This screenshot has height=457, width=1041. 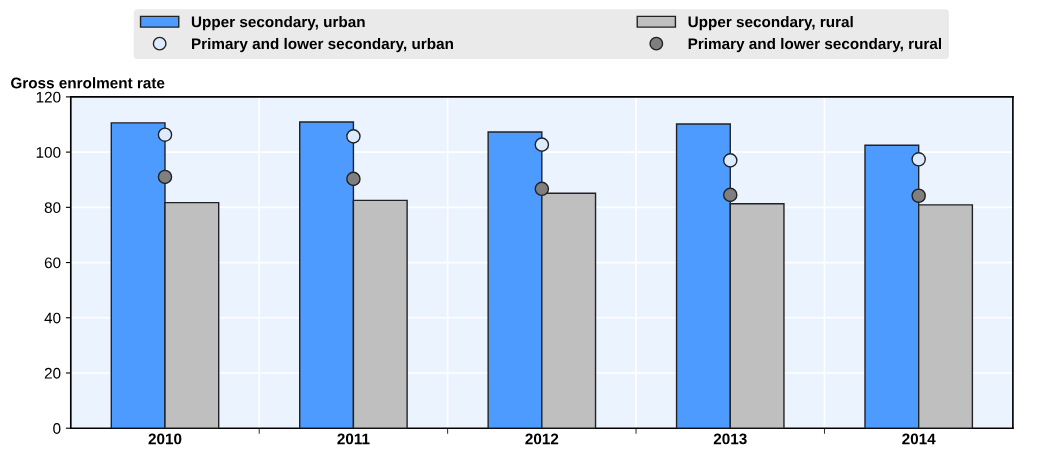 I want to click on y-tick-label: 20, so click(x=52, y=373).